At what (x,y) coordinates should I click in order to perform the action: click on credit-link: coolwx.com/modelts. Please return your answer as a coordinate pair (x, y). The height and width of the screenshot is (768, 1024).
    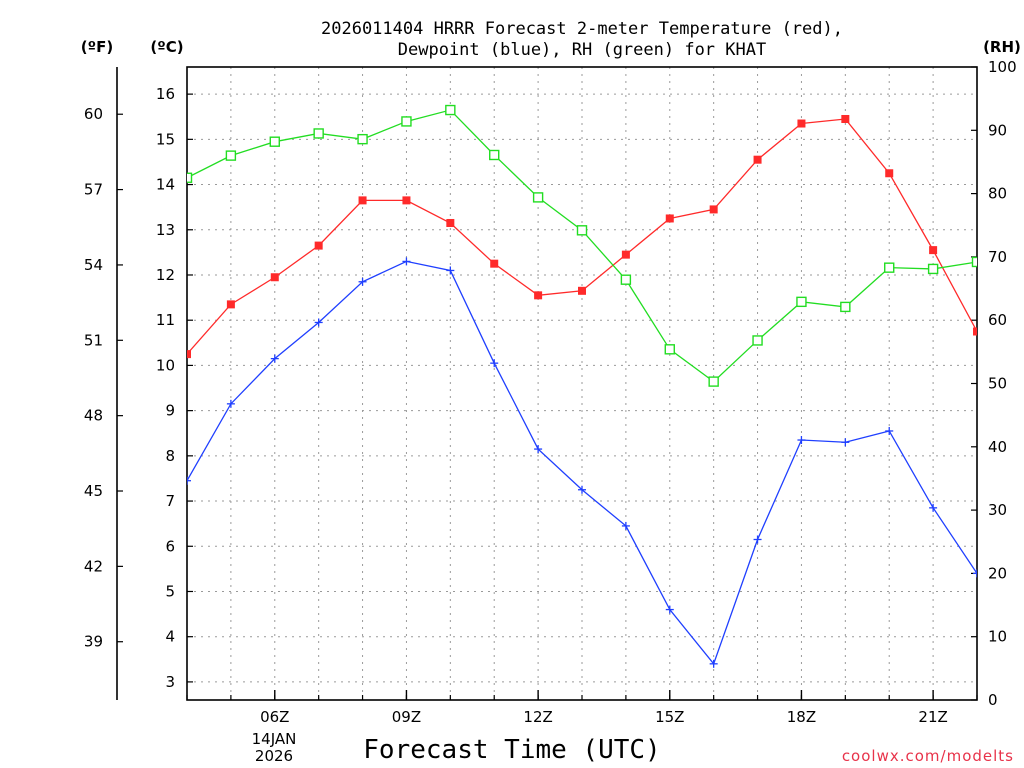
    Looking at the image, I should click on (928, 756).